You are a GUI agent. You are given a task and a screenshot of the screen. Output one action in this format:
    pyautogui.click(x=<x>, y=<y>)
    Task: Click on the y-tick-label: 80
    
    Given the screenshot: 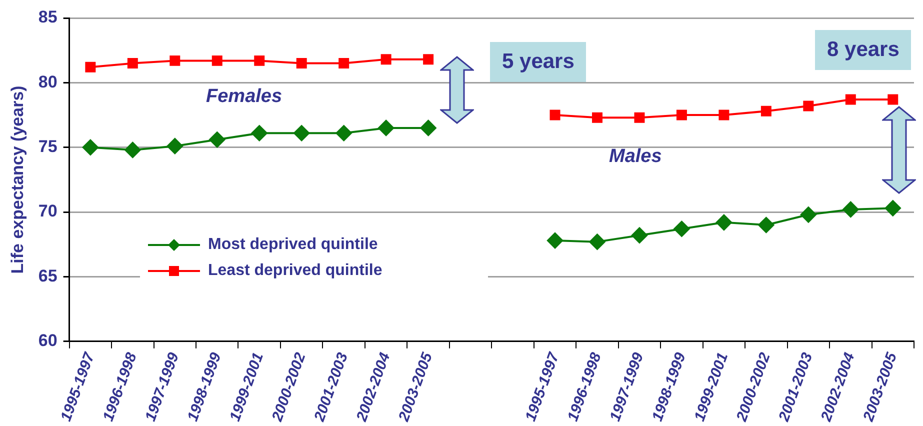 What is the action you would take?
    pyautogui.click(x=48, y=82)
    